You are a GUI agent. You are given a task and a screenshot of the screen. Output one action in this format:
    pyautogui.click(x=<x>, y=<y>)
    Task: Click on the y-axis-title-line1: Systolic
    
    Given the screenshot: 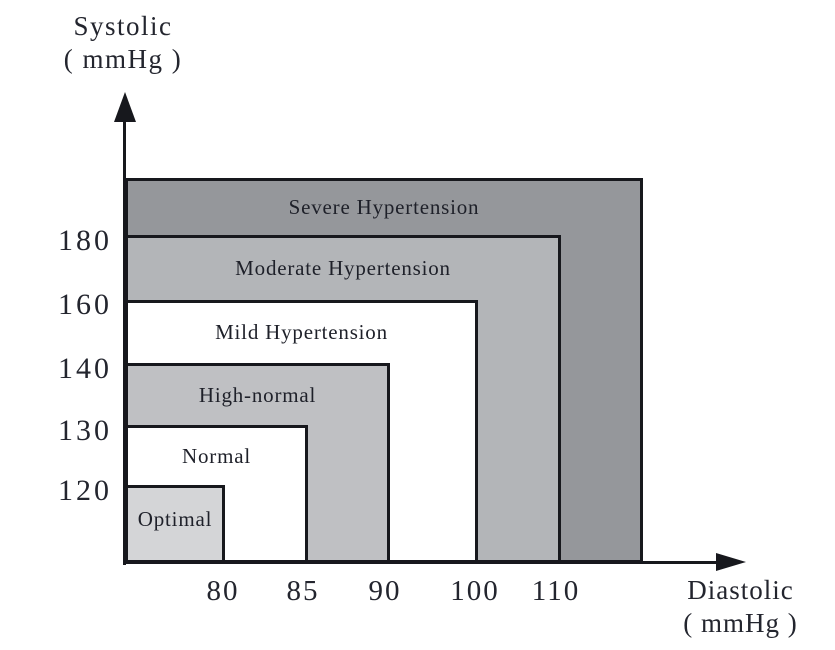 What is the action you would take?
    pyautogui.click(x=123, y=26)
    